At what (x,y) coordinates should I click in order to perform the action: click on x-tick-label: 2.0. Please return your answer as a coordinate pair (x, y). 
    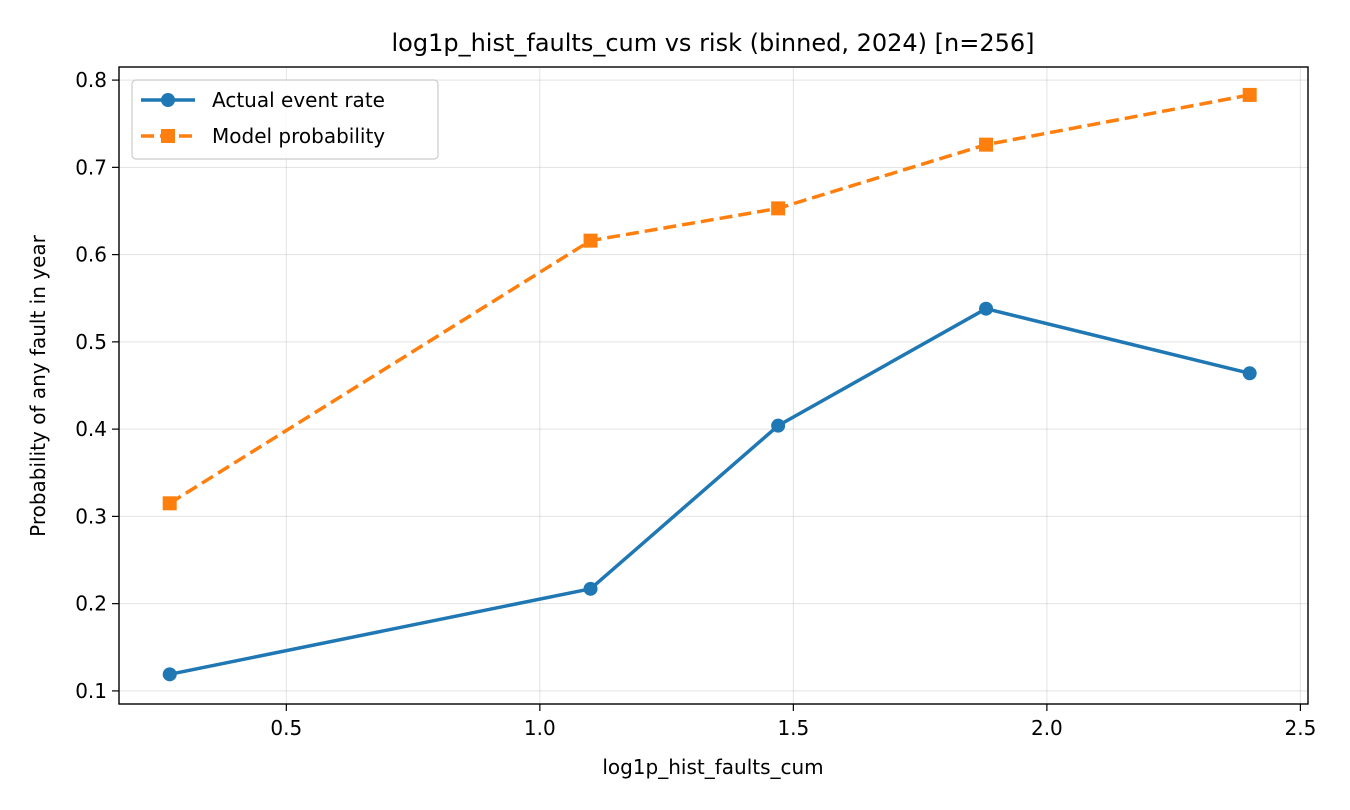
    Looking at the image, I should click on (1047, 728).